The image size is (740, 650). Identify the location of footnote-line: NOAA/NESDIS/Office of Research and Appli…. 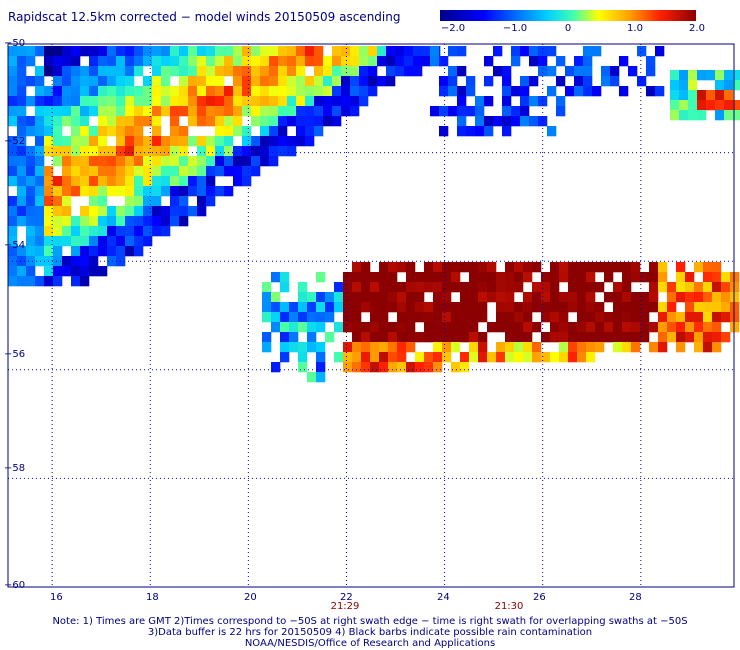
(370, 643).